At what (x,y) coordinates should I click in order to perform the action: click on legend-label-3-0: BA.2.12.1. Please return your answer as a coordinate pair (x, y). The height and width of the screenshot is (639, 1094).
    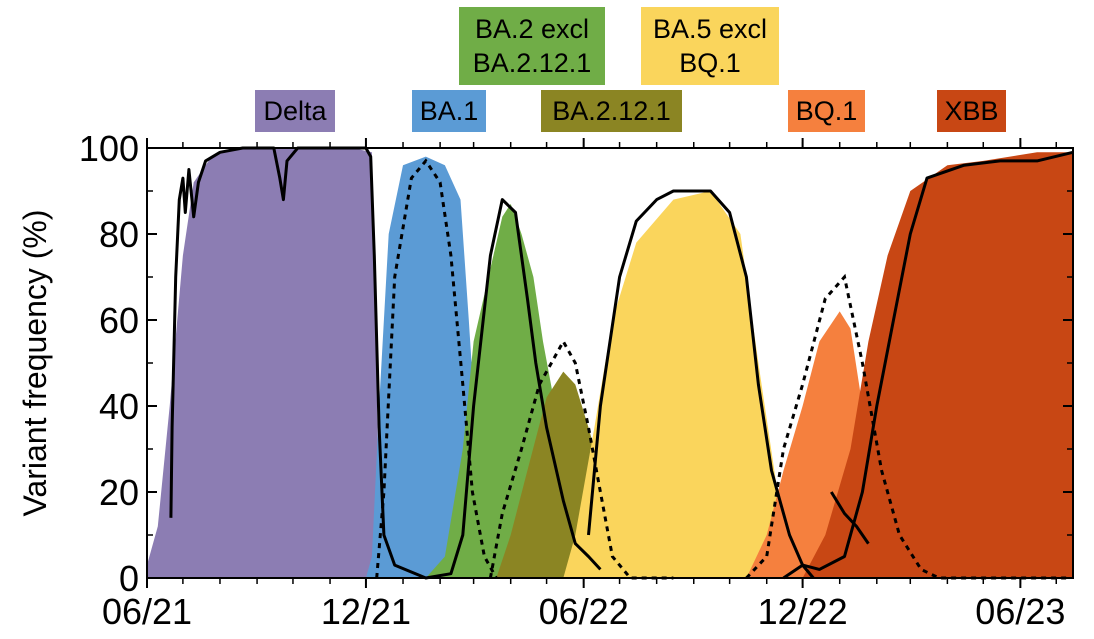
    Looking at the image, I should click on (611, 111).